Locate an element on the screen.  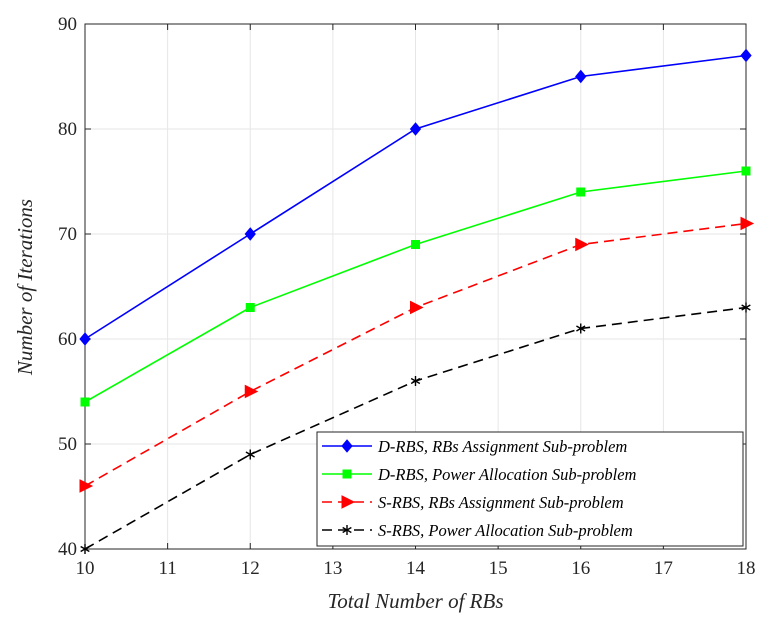
legend-box is located at coordinates (530, 489).